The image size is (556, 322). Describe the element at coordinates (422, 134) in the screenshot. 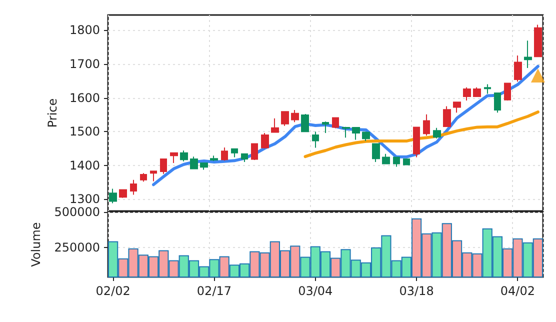

I see `line-series` at that location.